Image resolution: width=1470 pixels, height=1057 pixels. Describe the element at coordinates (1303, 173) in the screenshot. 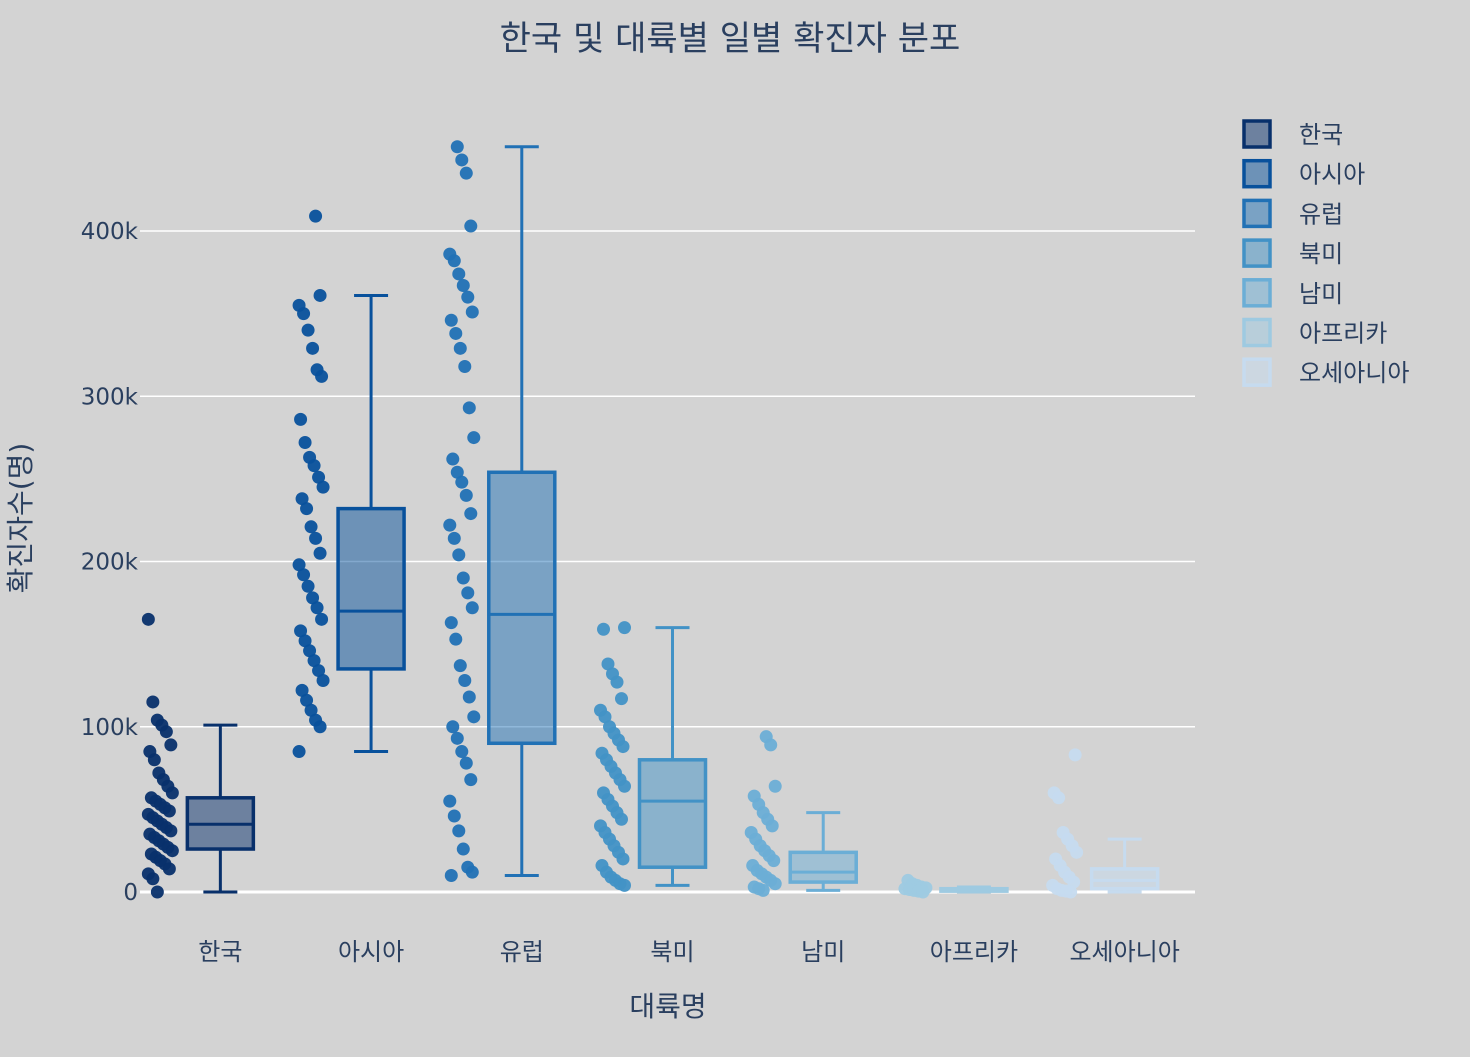

I see `legend-item: 아시아` at that location.